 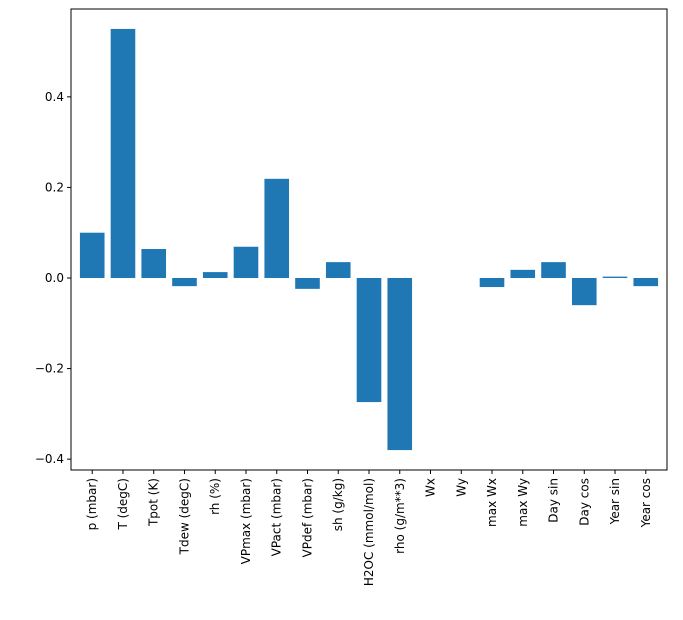 I want to click on x-tick-label: max Wx, so click(x=492, y=502).